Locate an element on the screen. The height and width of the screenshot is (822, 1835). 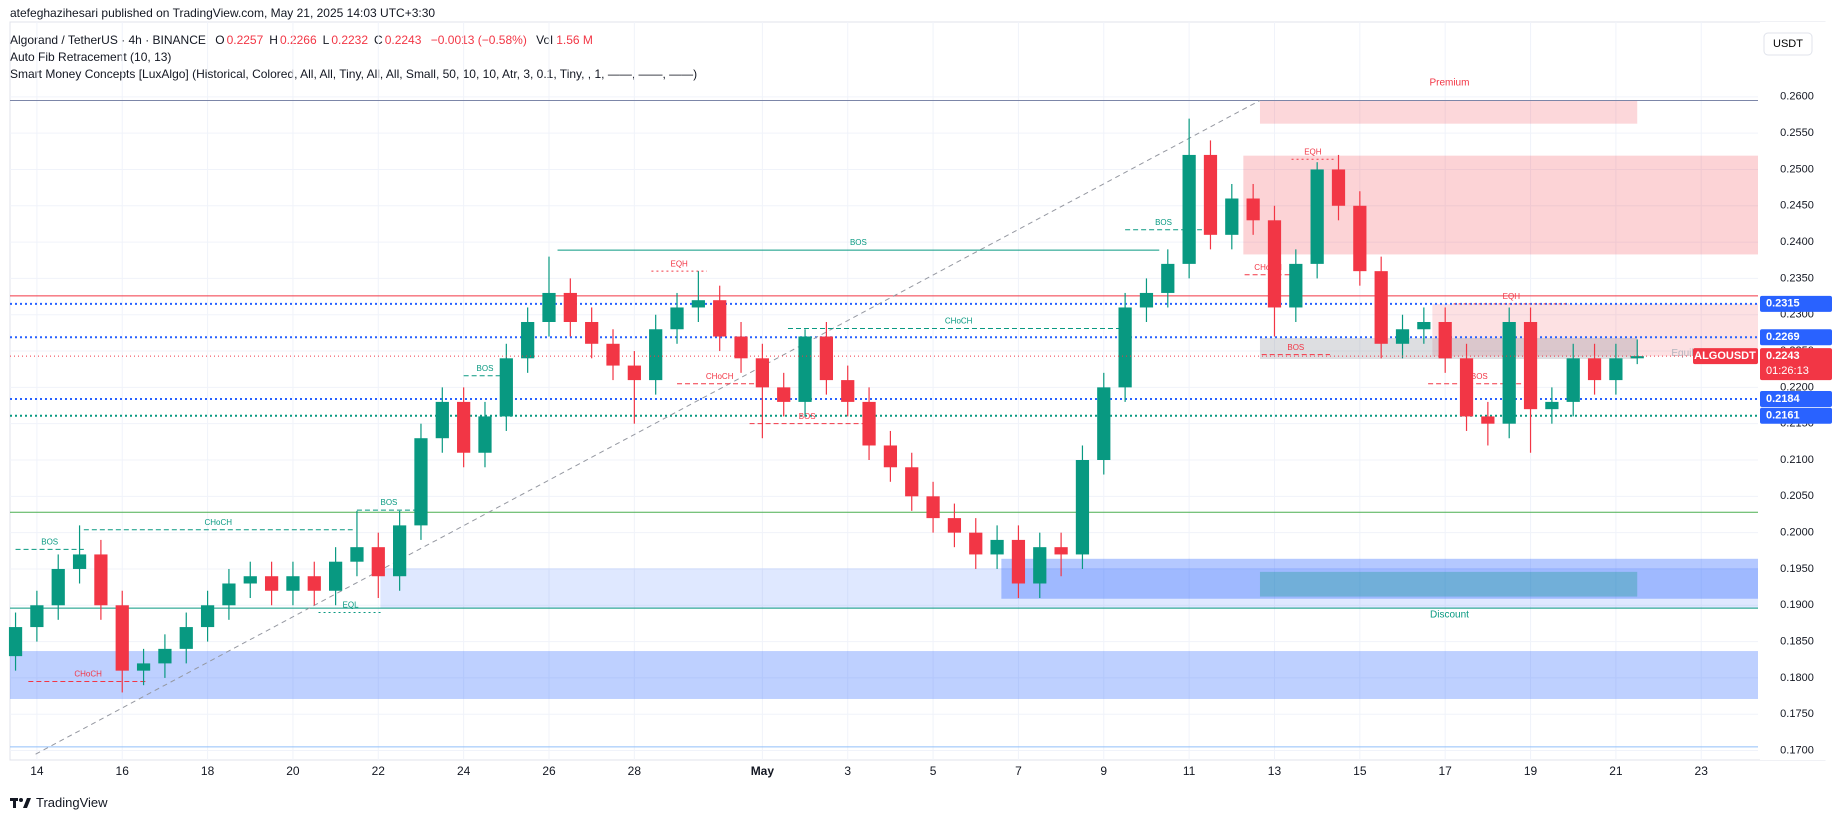
structure-label: CHoCH is located at coordinates (959, 321).